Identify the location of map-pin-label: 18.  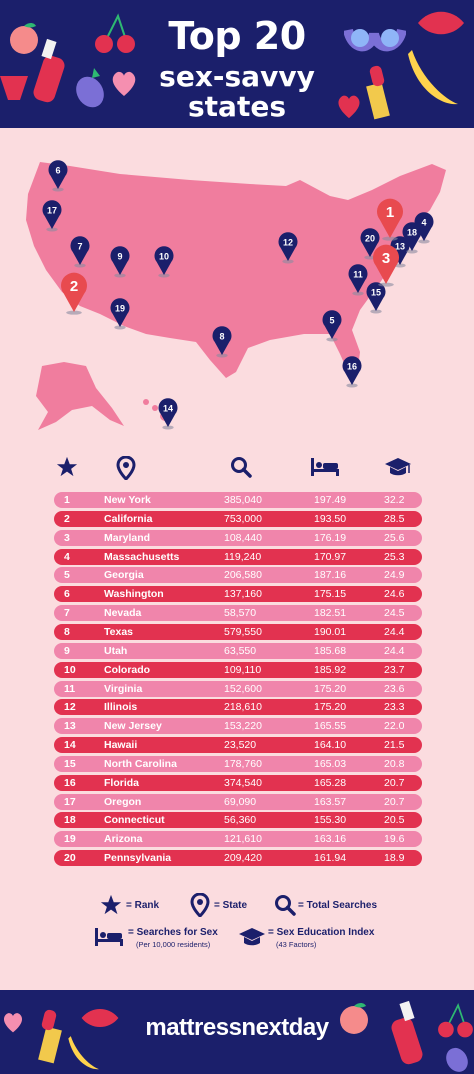
(412, 233).